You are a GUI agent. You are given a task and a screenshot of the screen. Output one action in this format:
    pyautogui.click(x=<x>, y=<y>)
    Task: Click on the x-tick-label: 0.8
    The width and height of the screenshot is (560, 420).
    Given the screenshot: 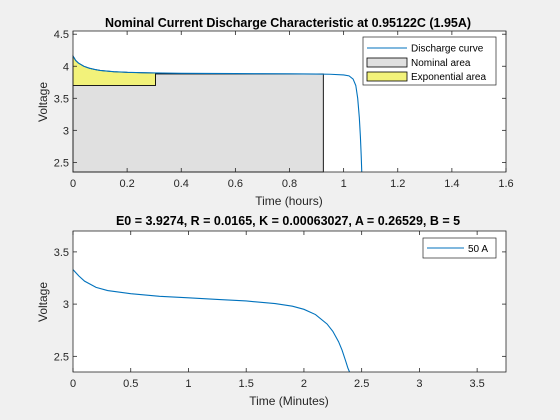 What is the action you would take?
    pyautogui.click(x=289, y=184)
    